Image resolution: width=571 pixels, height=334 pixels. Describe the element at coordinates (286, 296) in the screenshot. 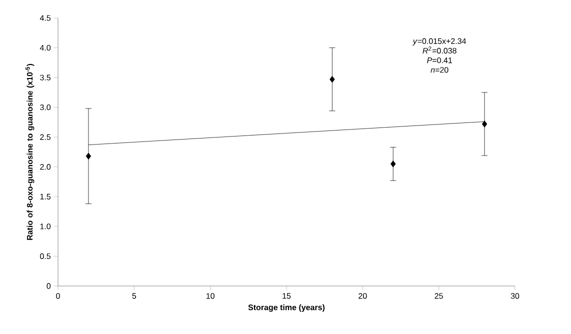

I see `x-tick-label: 15` at that location.